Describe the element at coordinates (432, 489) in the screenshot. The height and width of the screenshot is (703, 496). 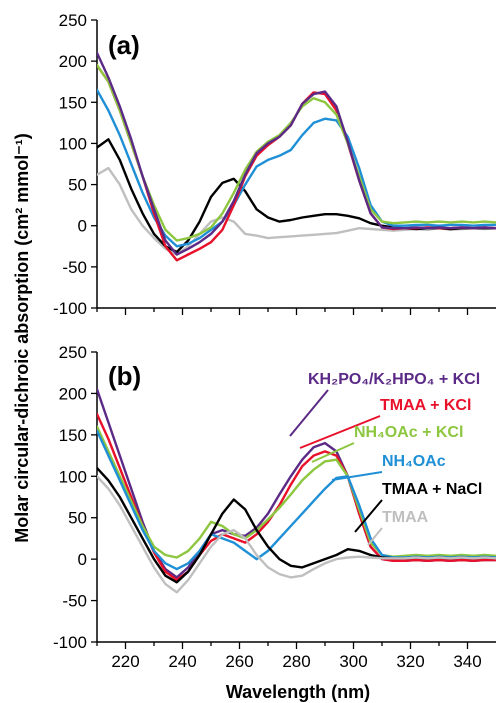
I see `legend-label-4: TMAA + NaCl` at that location.